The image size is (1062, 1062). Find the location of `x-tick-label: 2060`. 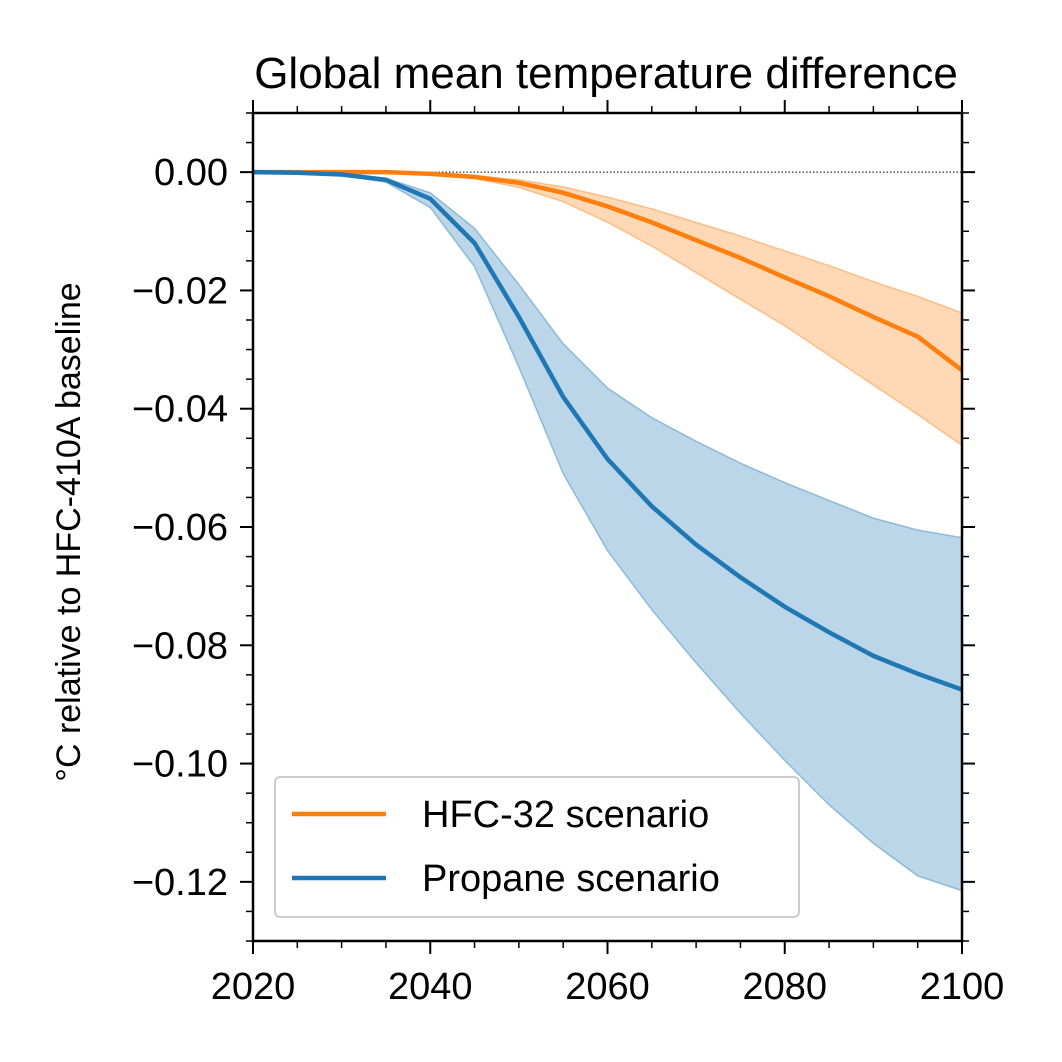

x-tick-label: 2060 is located at coordinates (607, 987).